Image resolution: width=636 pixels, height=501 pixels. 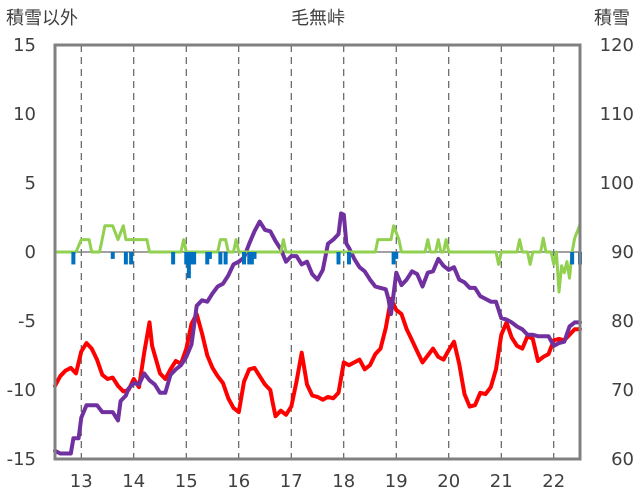 What do you see at coordinates (21, 459) in the screenshot?
I see `left-tick-label: -15` at bounding box center [21, 459].